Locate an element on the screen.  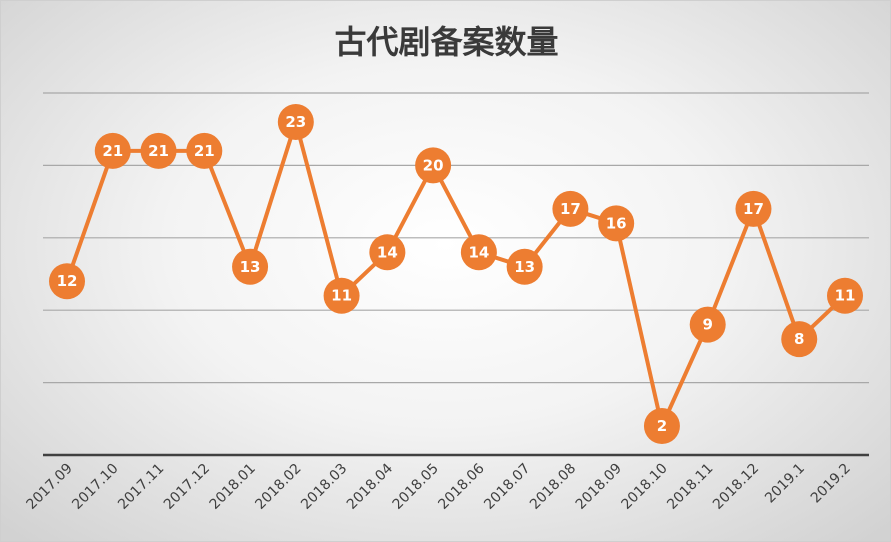
x-tick-label: 2018.11 is located at coordinates (690, 487).